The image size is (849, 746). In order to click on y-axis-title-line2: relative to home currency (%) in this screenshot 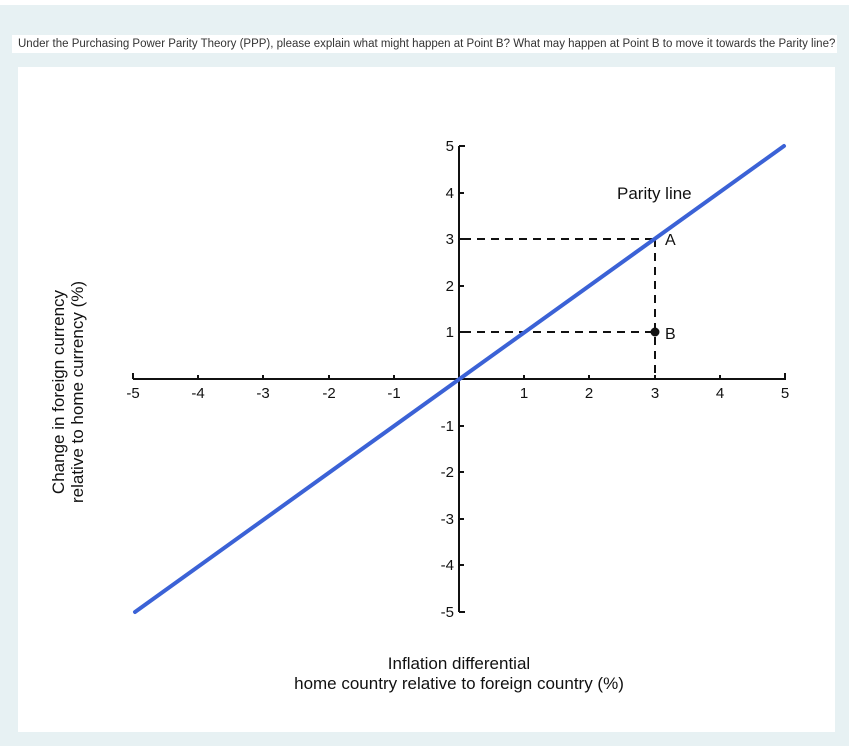, I will do `click(77, 392)`.